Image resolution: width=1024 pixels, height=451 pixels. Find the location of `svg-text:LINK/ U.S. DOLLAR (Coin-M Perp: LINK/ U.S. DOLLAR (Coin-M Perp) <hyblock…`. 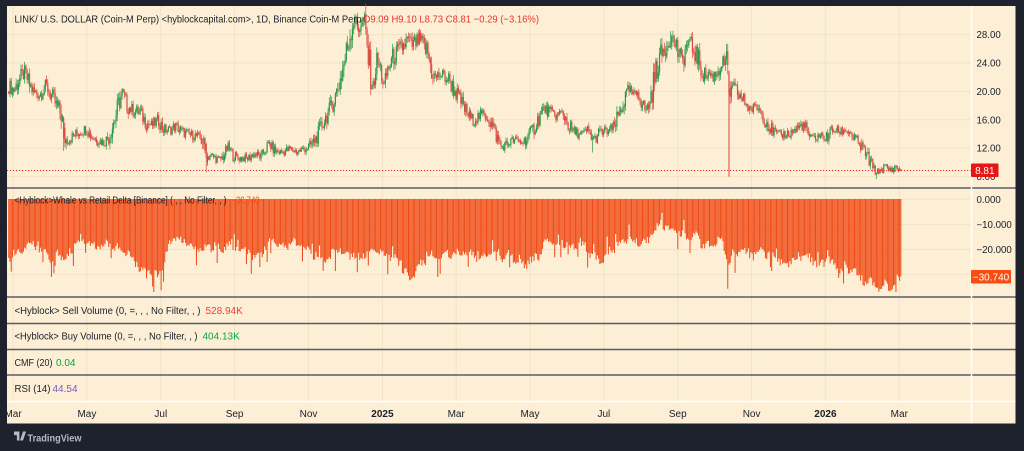

svg-text:LINK/ U.S. DOLLAR (Coin-M Perp: LINK/ U.S. DOLLAR (Coin-M Perp) <hyblock… is located at coordinates (188, 20).